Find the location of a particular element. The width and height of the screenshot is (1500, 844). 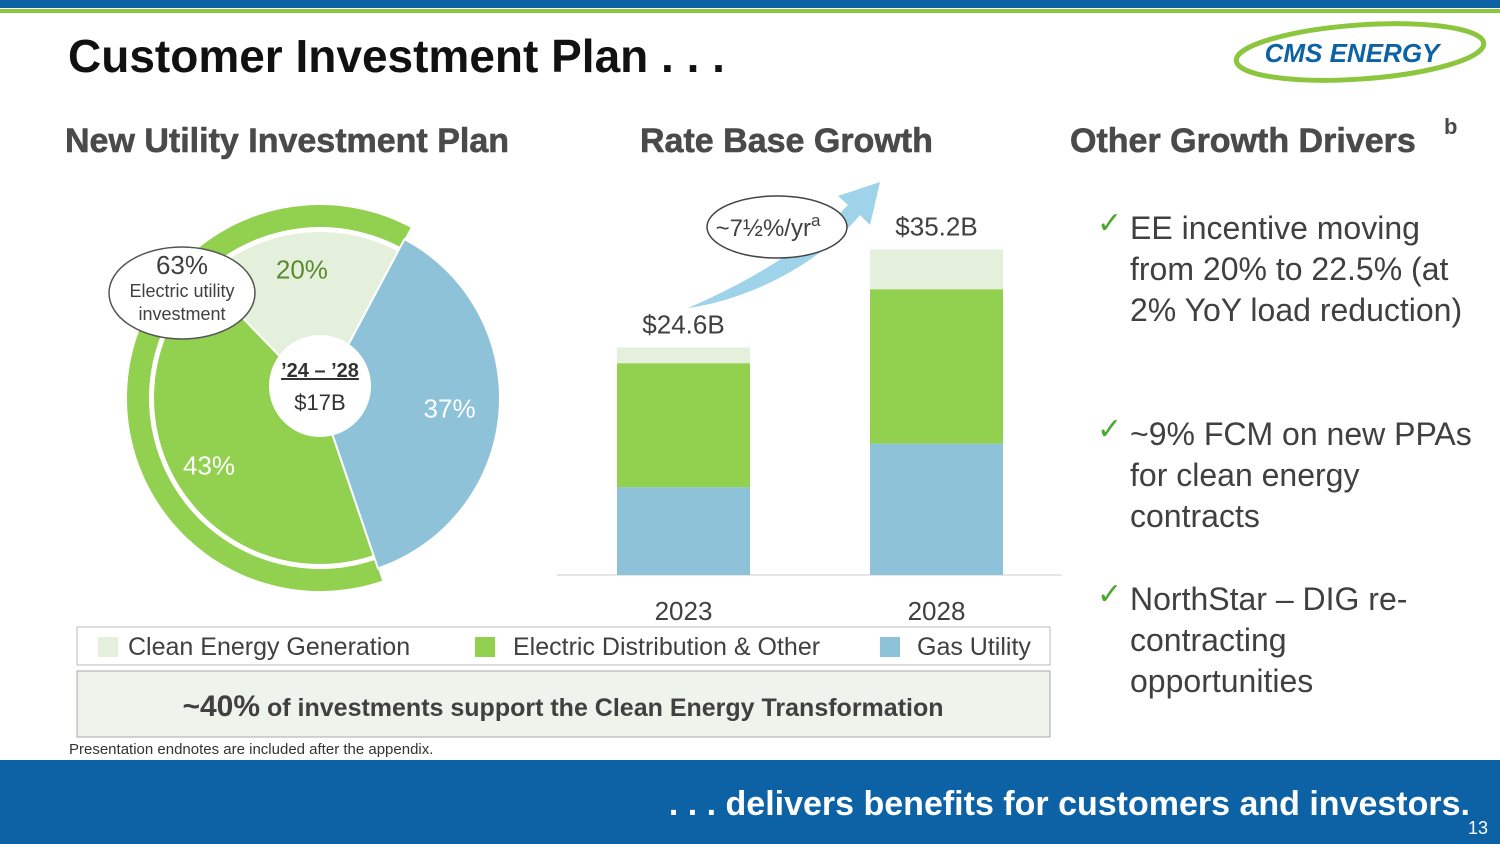

annotation: ~7½%/yra is located at coordinates (768, 226).